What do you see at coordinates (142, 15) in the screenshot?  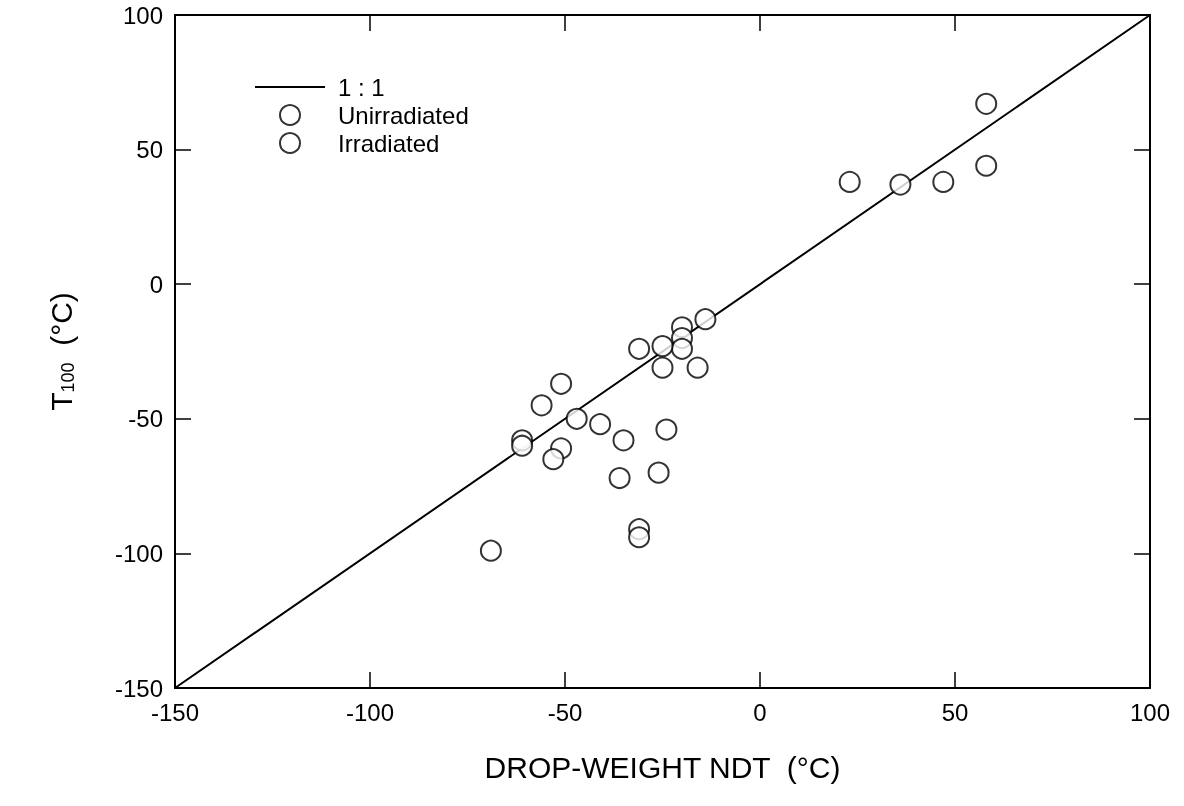 I see `y-tick-label: 100` at bounding box center [142, 15].